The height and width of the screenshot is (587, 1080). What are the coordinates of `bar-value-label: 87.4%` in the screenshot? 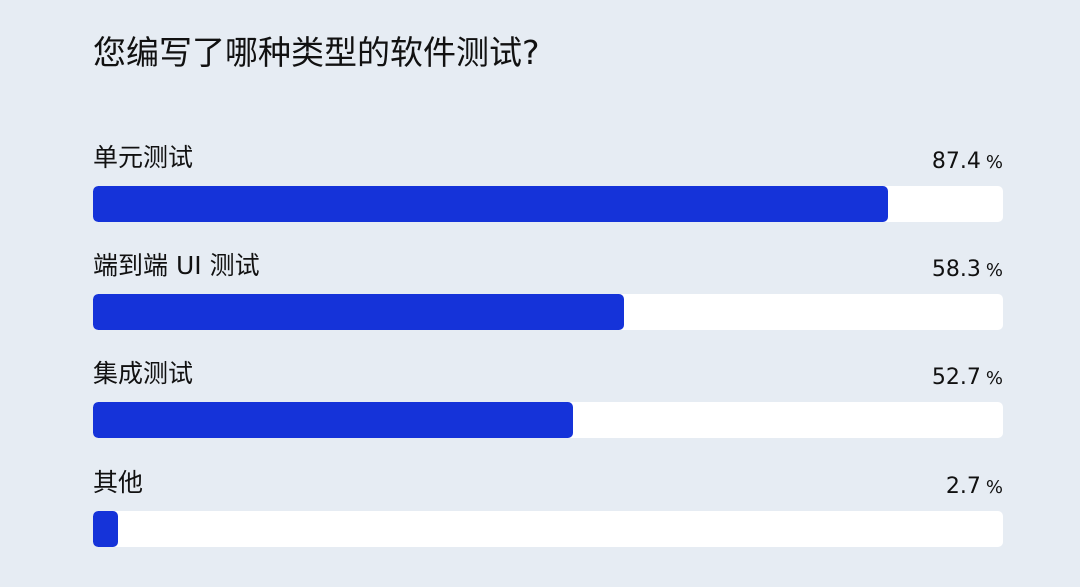 It's located at (967, 162).